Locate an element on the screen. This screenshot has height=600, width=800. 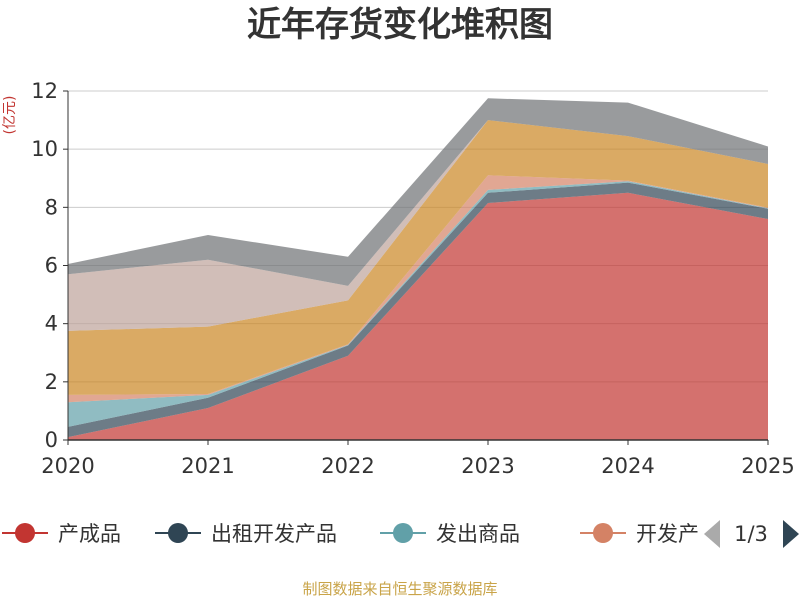
source-note: 制图数据来自恒生聚源数据库 is located at coordinates (399, 589).